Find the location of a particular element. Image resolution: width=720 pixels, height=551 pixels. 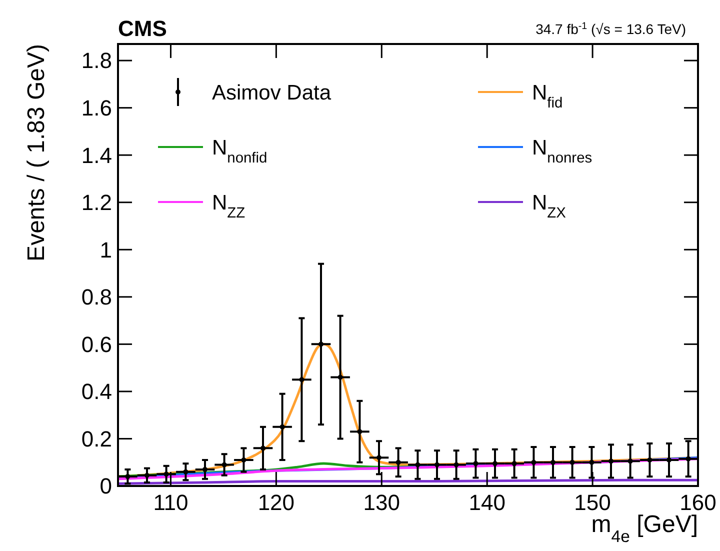

y-tick-label: 1.2 is located at coordinates (96, 203).